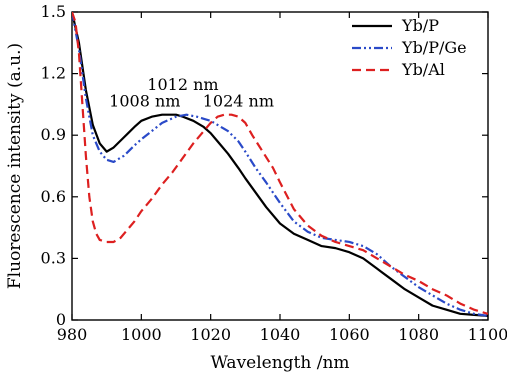  What do you see at coordinates (53, 257) in the screenshot?
I see `y-tick-label: 0.3` at bounding box center [53, 257].